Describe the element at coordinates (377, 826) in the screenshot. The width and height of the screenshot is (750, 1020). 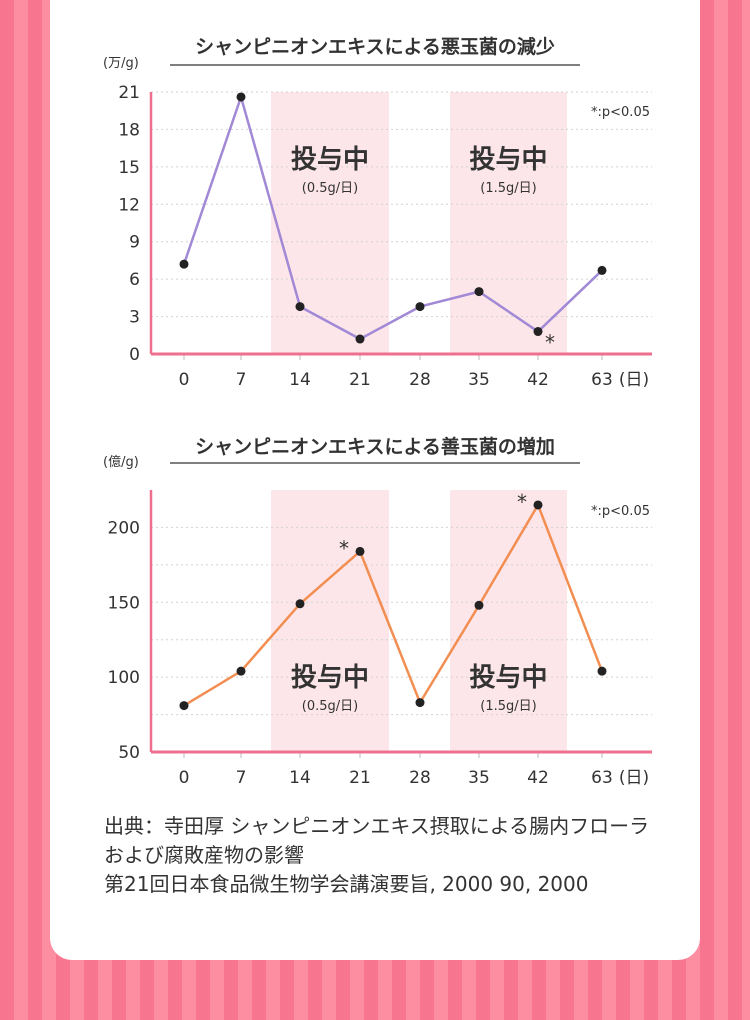
I see `source-line-1: 出典：寺田厚 シャンピニオンエキス摂取による腸内フローラ` at that location.